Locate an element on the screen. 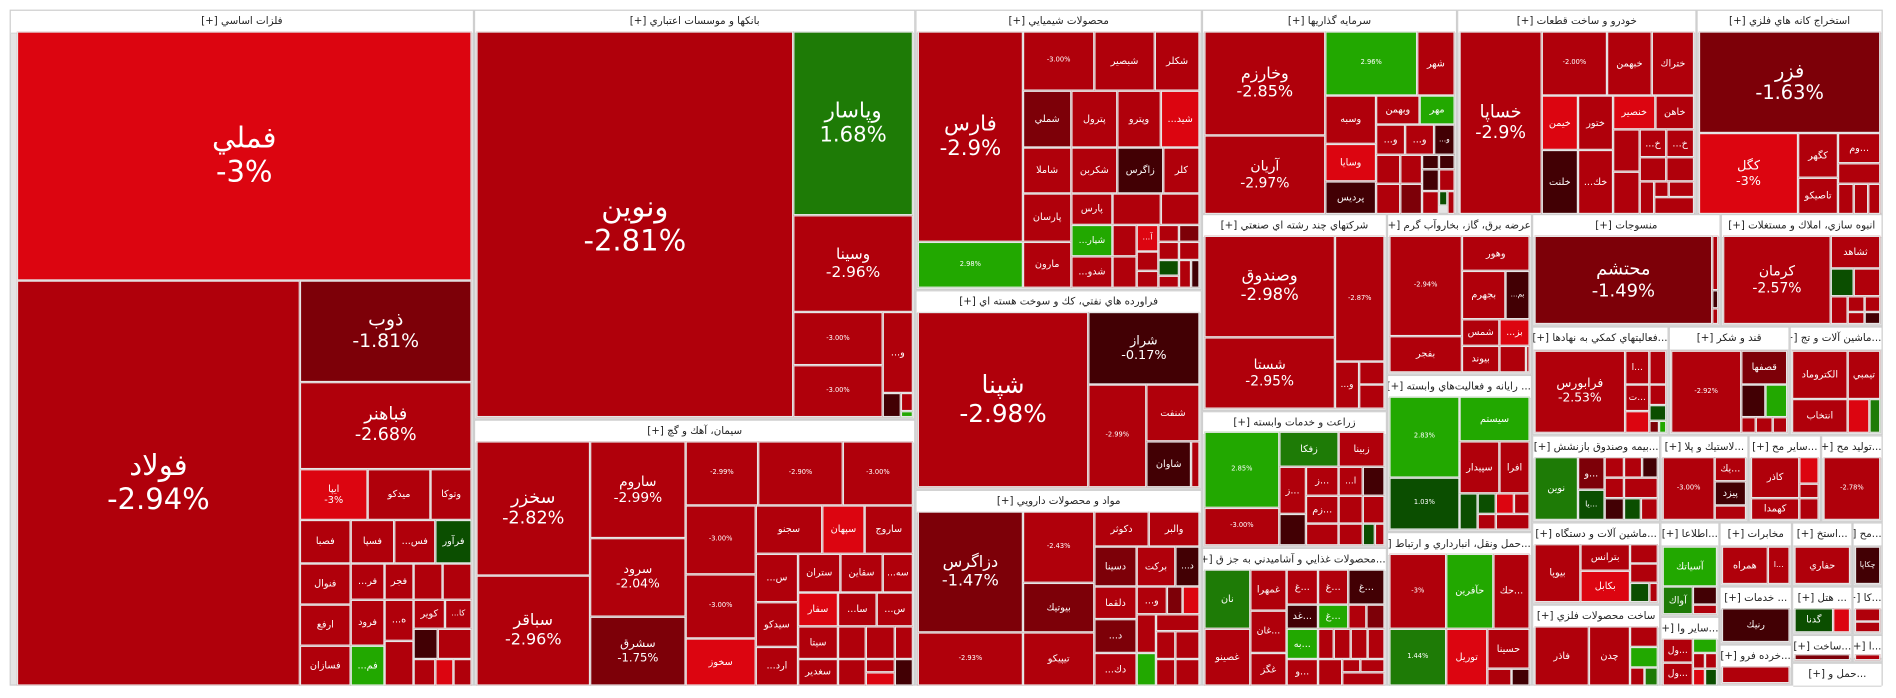  stock-tile: افرا is located at coordinates (1514, 467).